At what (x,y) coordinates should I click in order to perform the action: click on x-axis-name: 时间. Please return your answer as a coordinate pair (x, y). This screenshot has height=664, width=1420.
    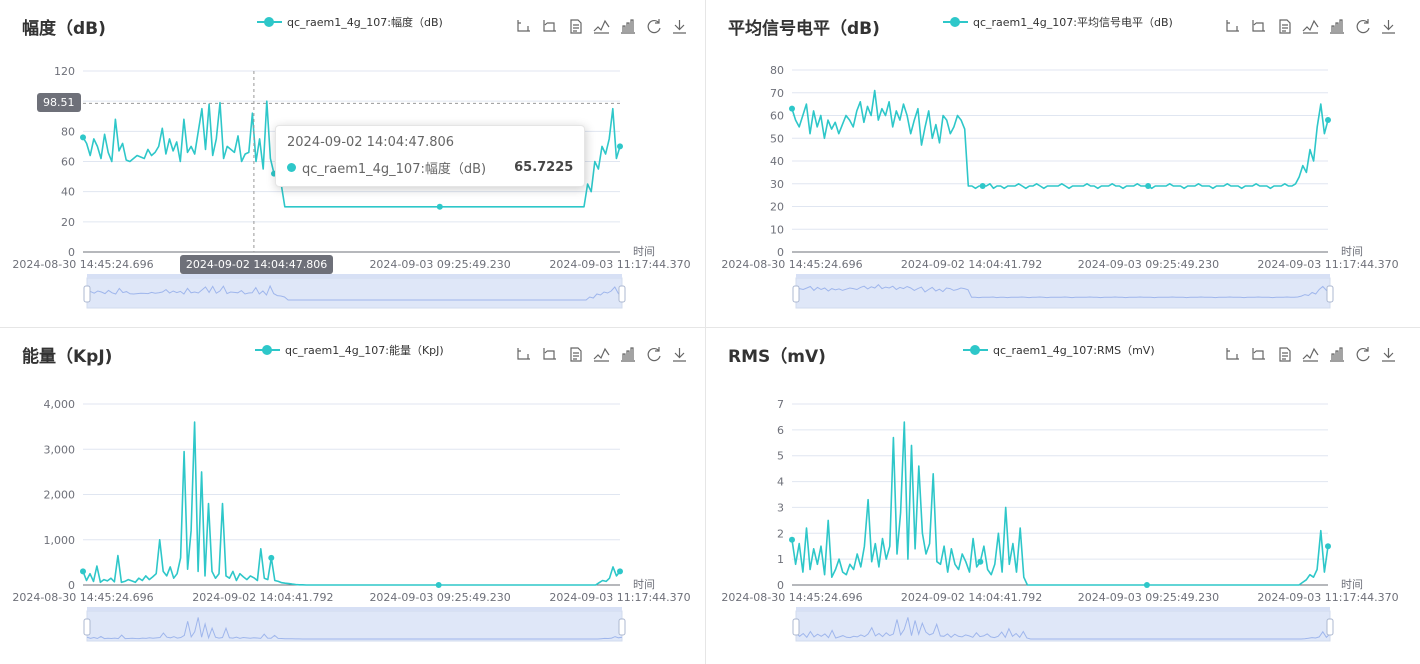
    Looking at the image, I should click on (644, 584).